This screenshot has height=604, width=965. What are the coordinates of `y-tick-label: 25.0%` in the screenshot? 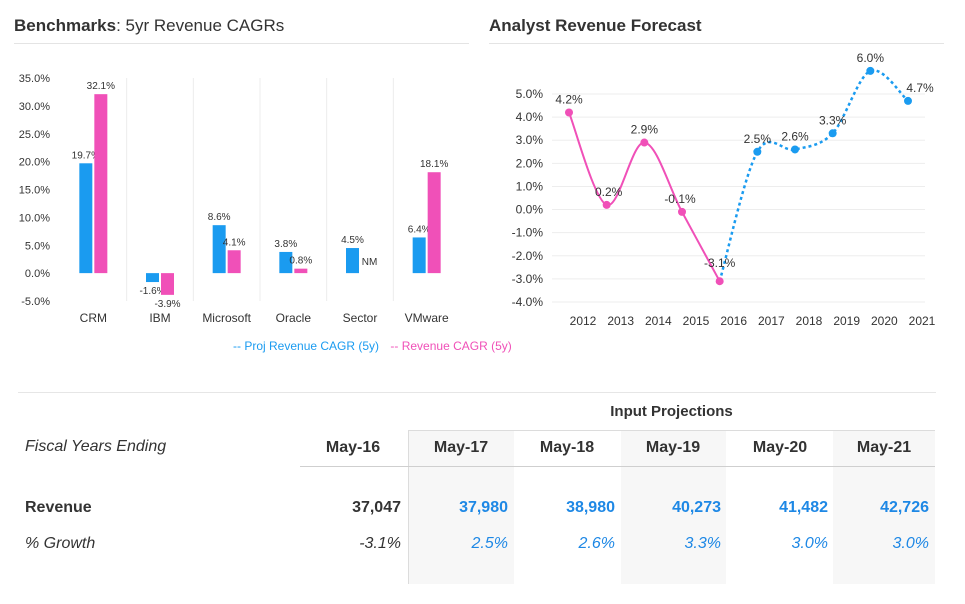 It's located at (34, 135).